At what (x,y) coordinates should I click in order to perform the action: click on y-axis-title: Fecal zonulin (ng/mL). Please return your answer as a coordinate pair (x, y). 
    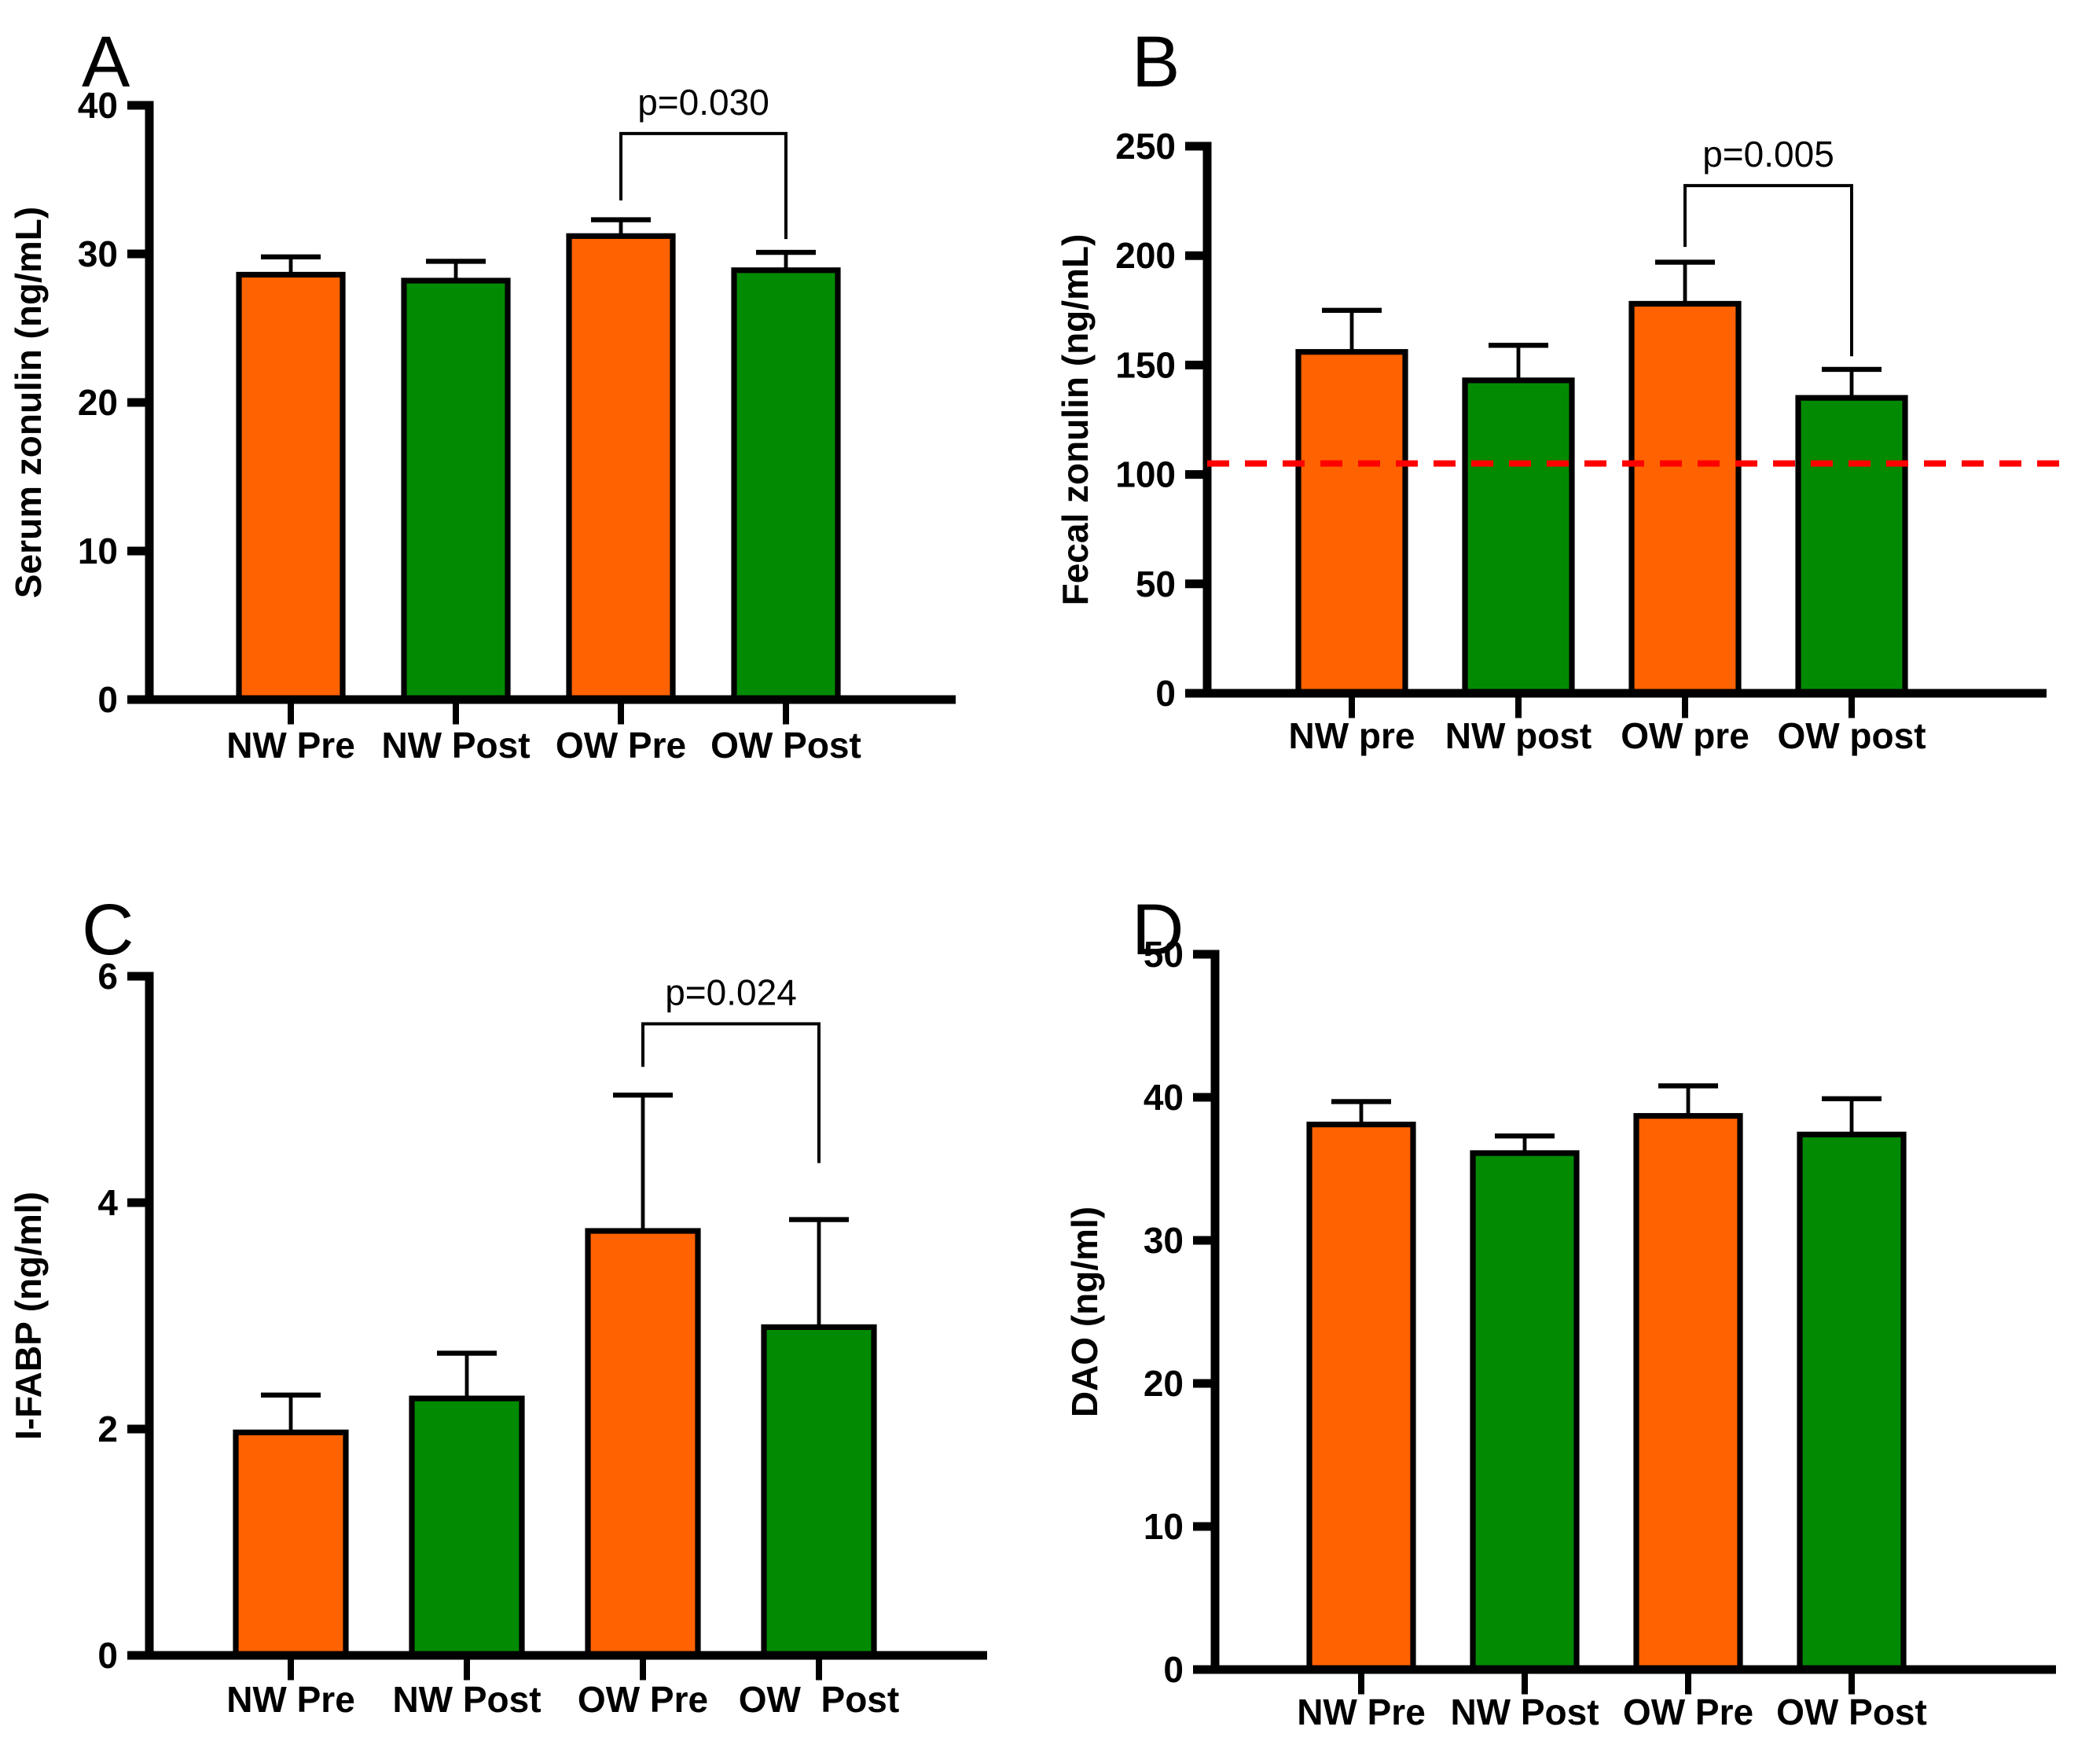
    Looking at the image, I should click on (1075, 420).